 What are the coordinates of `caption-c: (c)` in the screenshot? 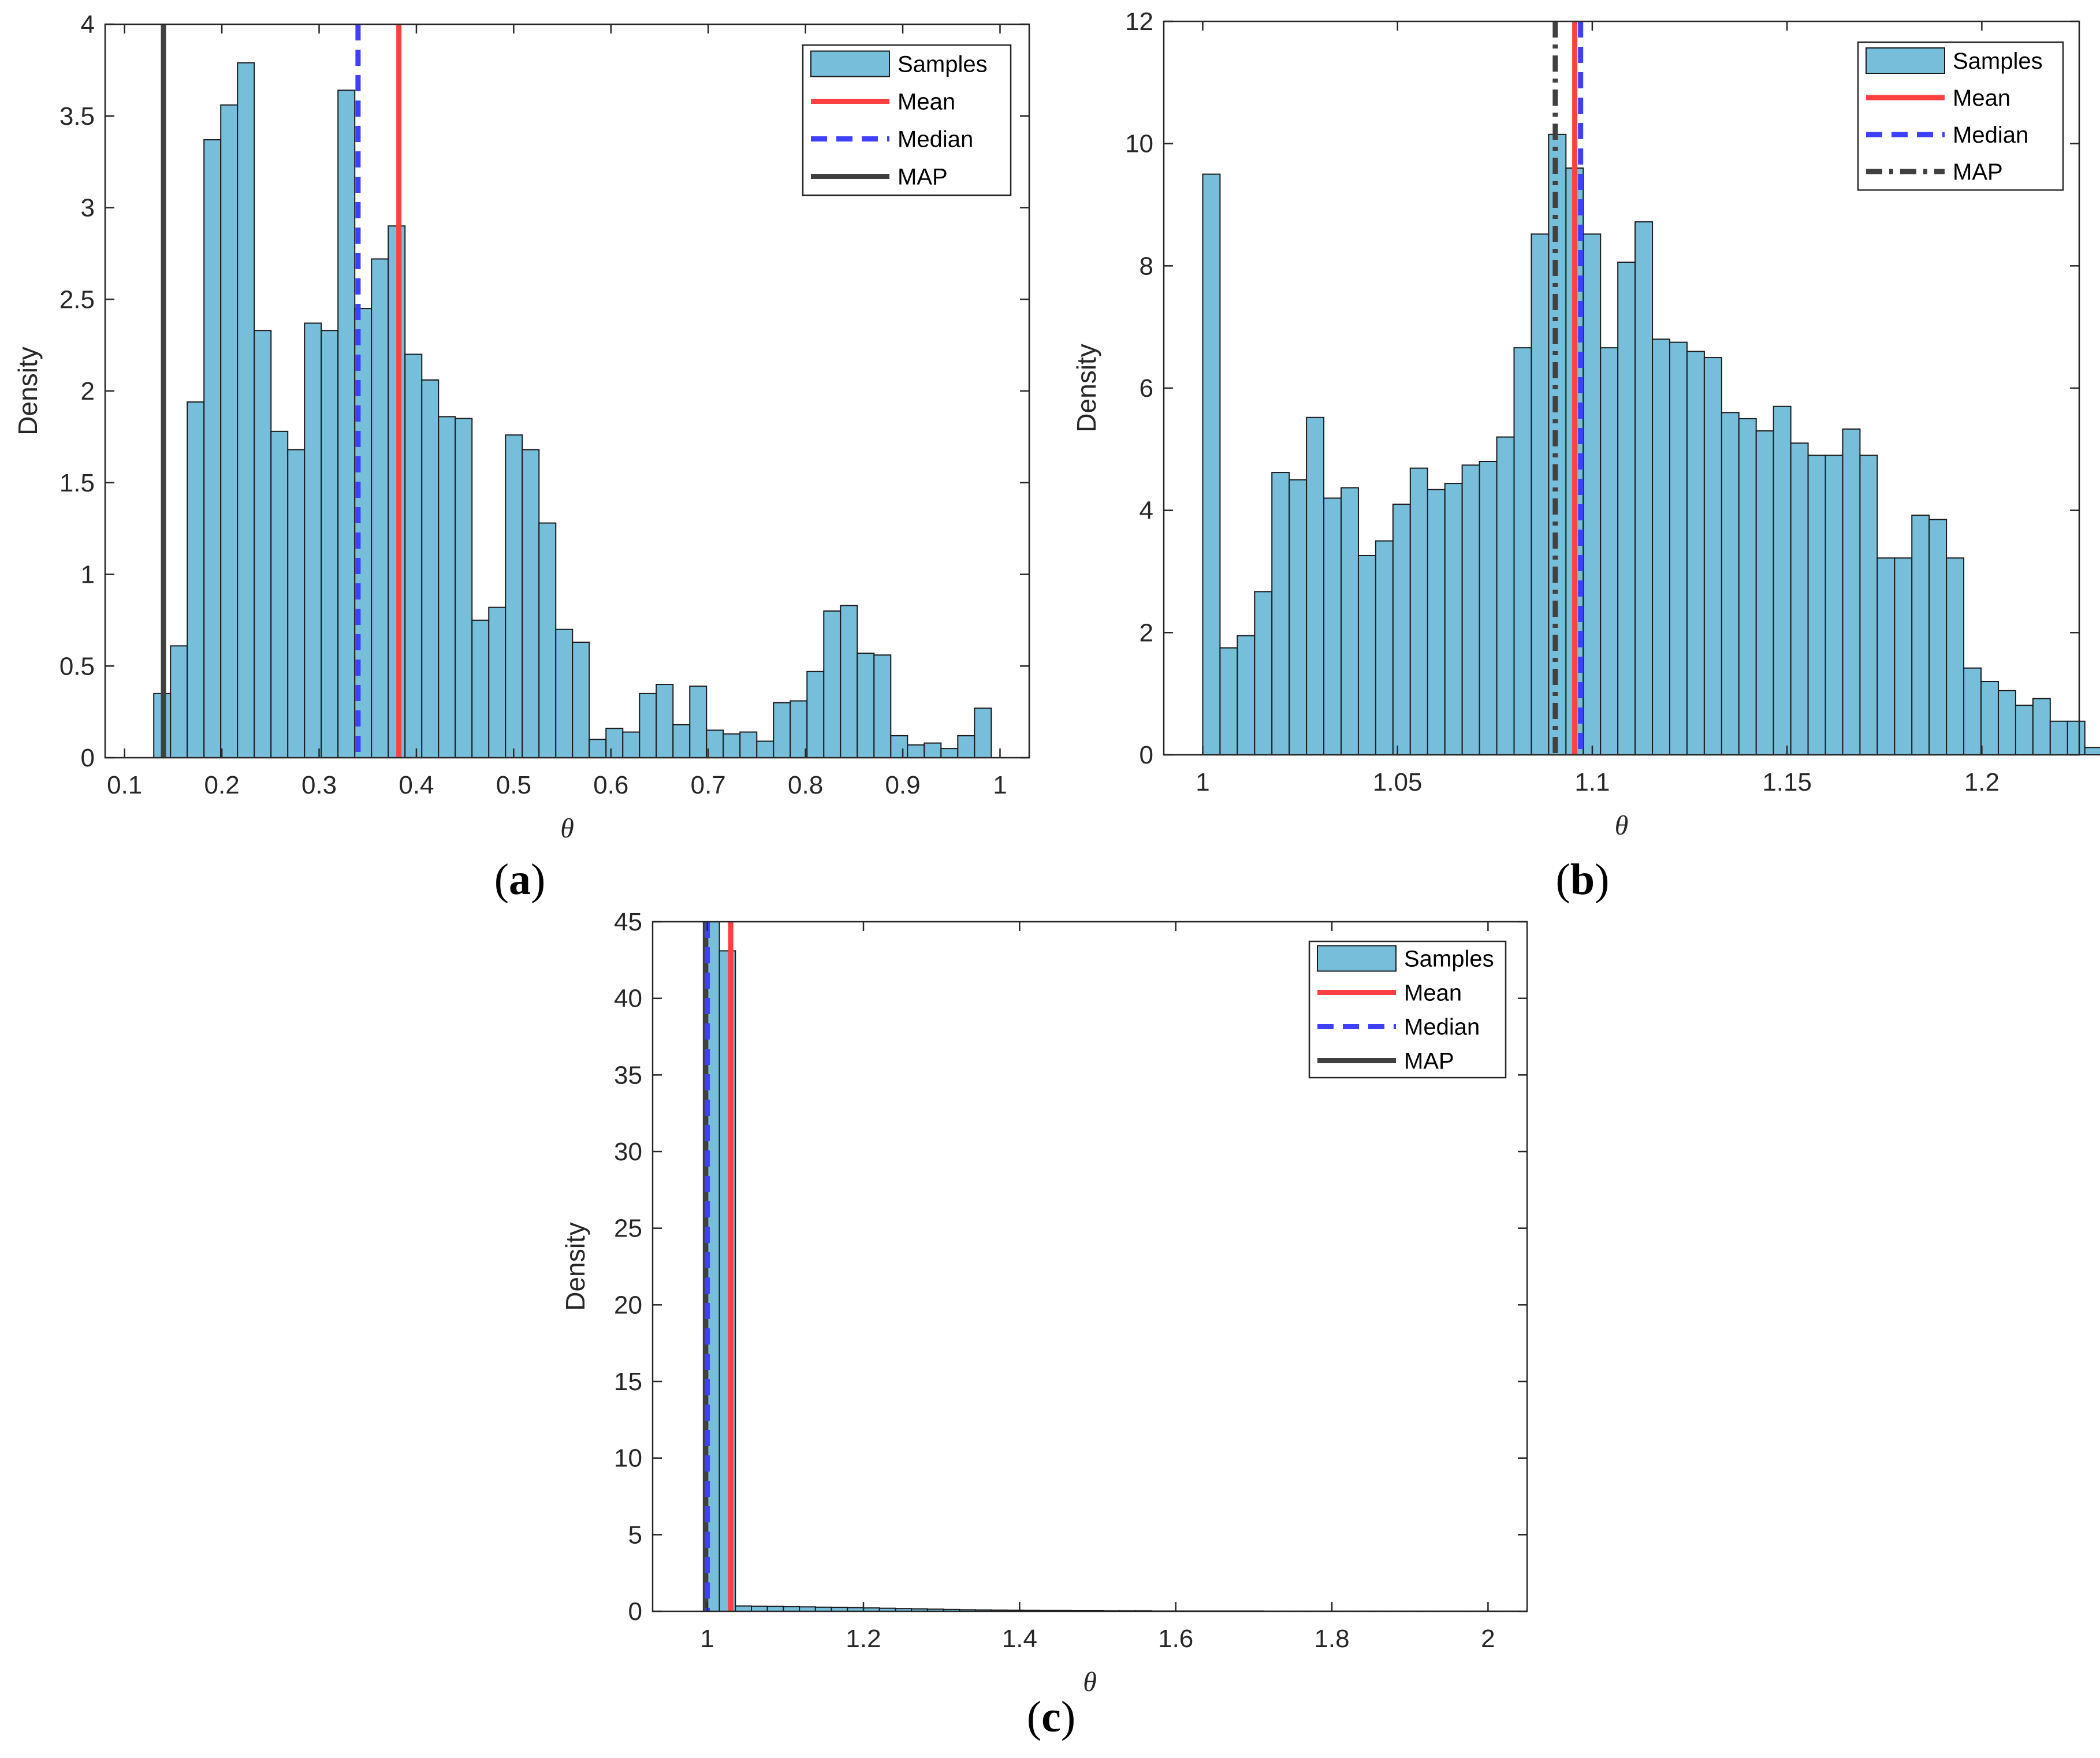 It's located at (1051, 1717).